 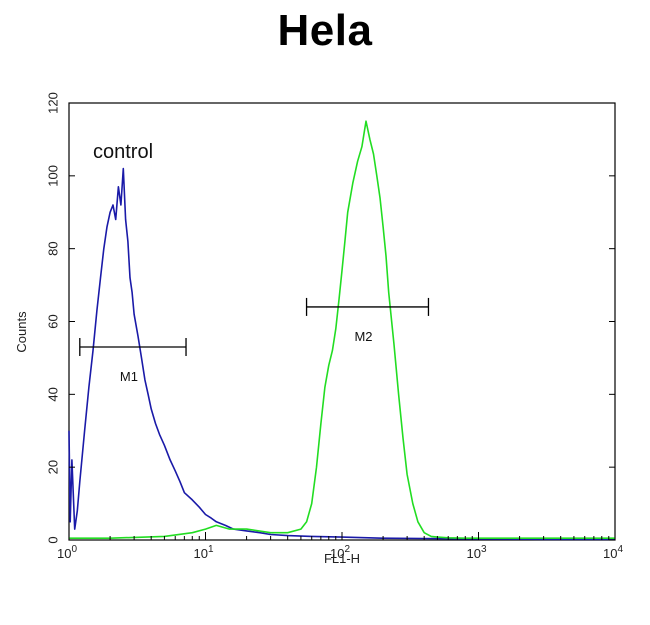 What do you see at coordinates (52, 176) in the screenshot?
I see `y-tick-label: 100` at bounding box center [52, 176].